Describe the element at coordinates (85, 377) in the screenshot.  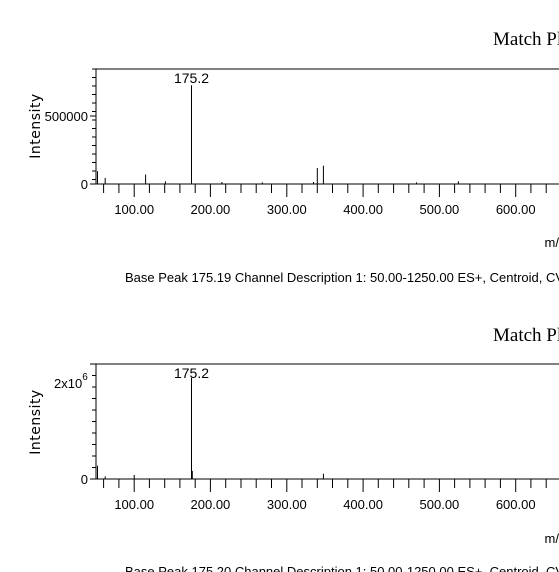
I see `y-tick-exponent: 6` at that location.